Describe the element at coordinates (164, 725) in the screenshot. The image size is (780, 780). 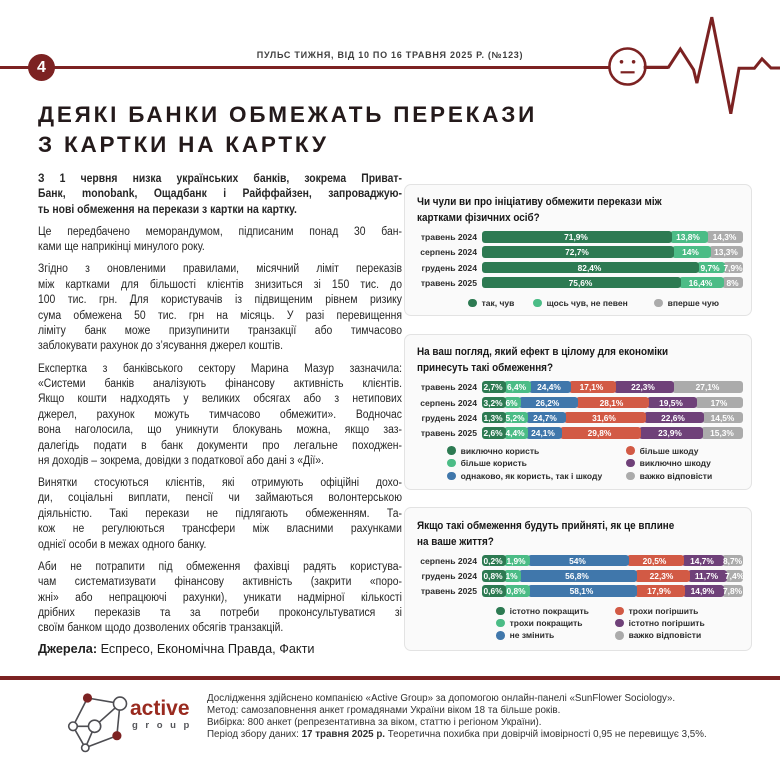
I see `svg-text: group` at that location.